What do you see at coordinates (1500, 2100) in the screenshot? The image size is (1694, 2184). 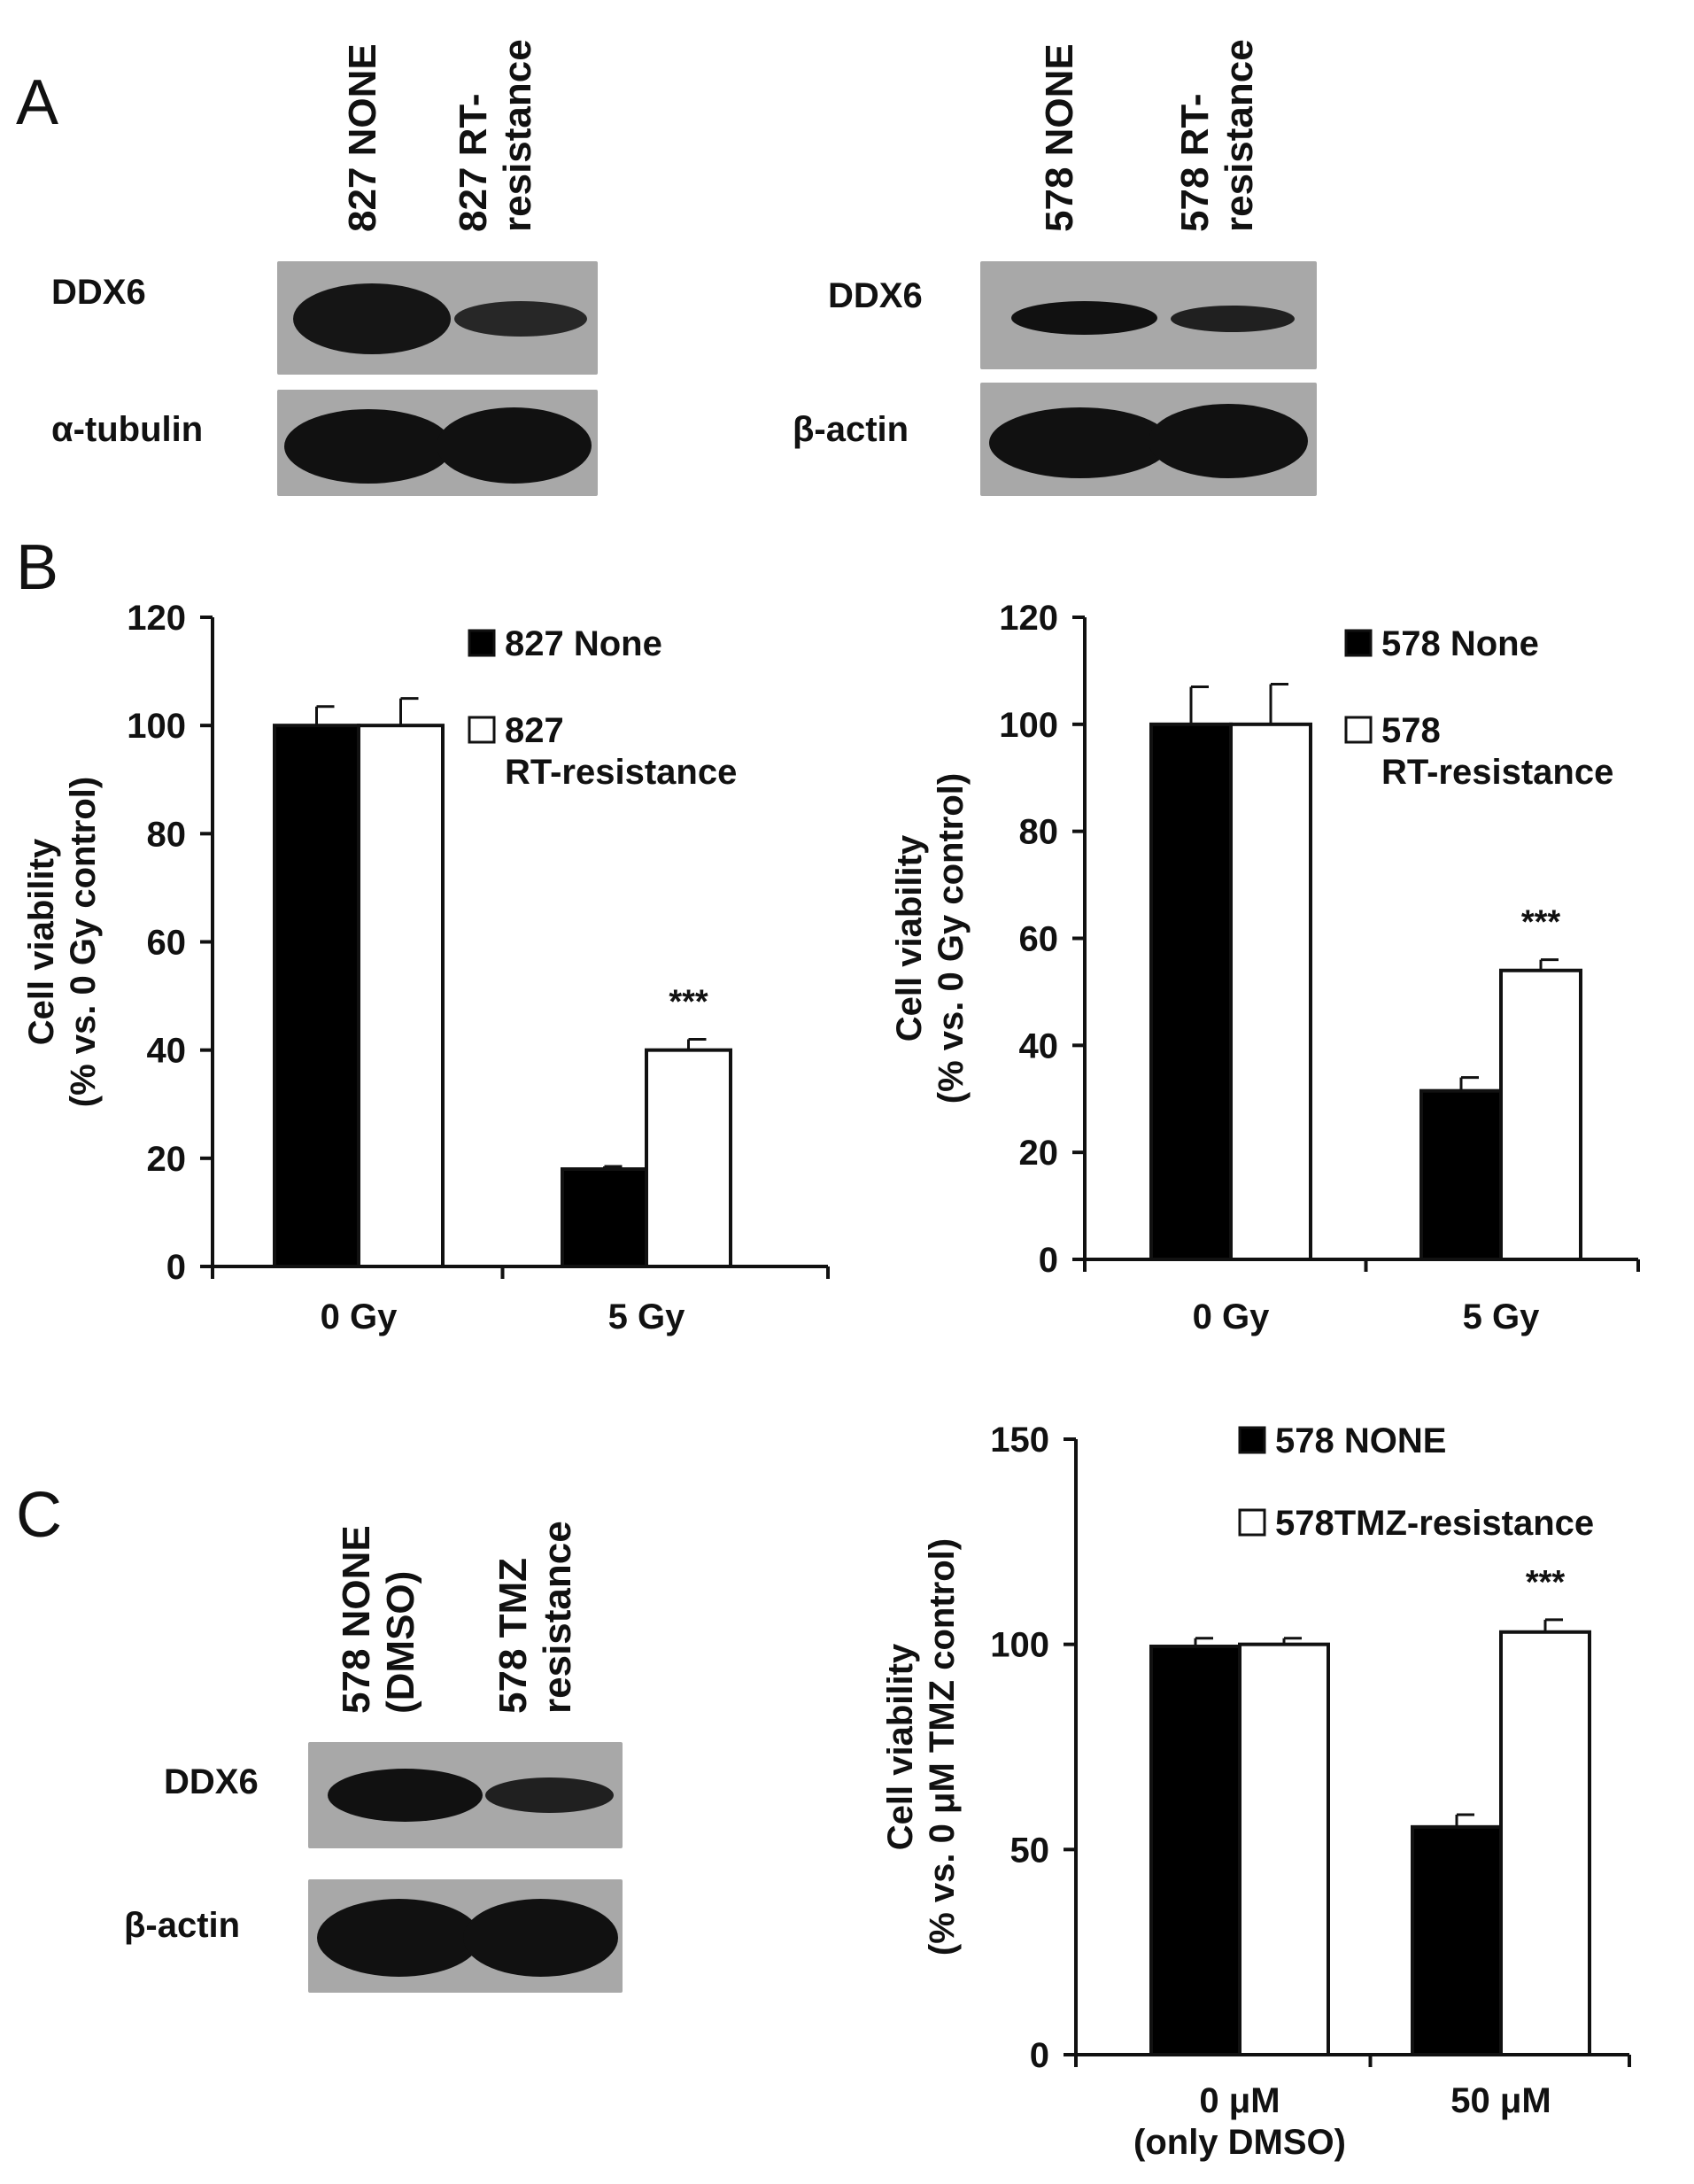 I see `x-tick-label: 50 μM` at bounding box center [1500, 2100].